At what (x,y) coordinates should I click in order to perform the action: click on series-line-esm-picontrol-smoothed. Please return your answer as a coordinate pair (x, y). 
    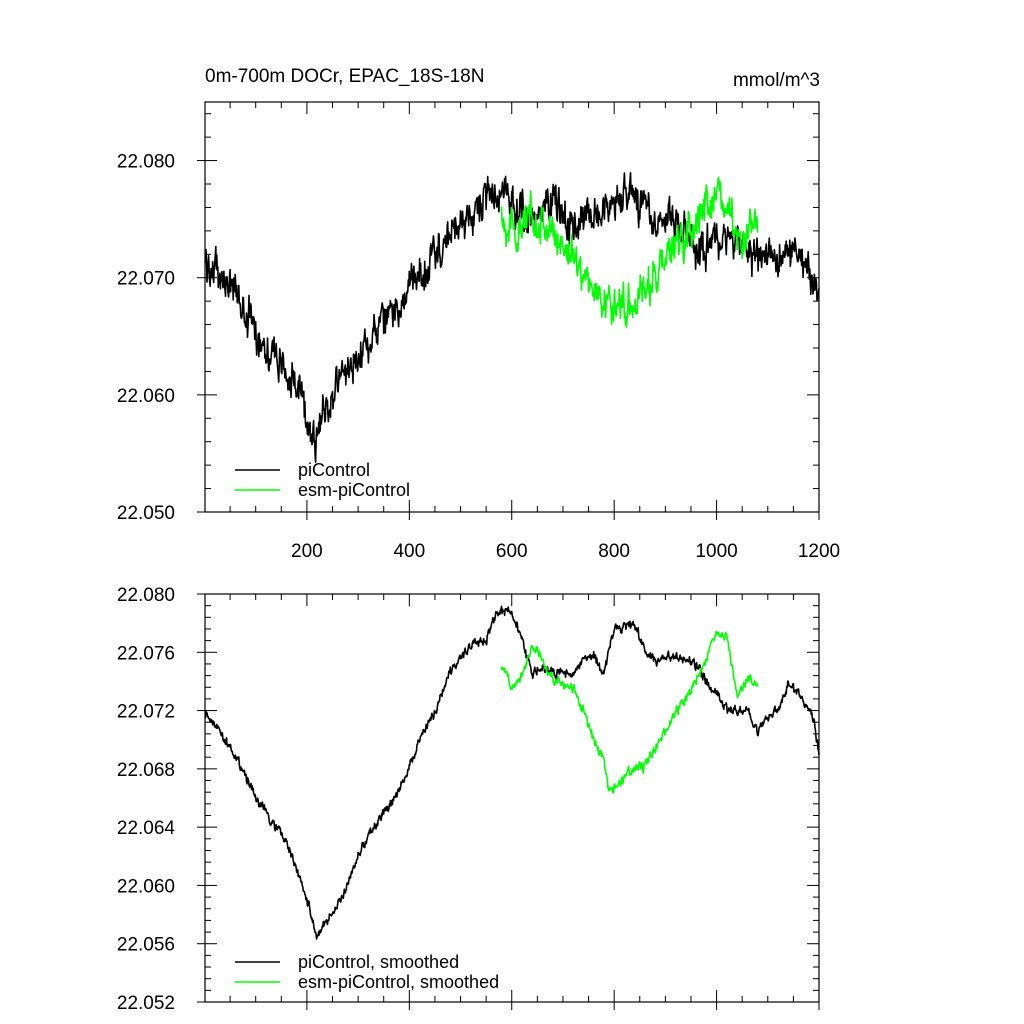
    Looking at the image, I should click on (629, 712).